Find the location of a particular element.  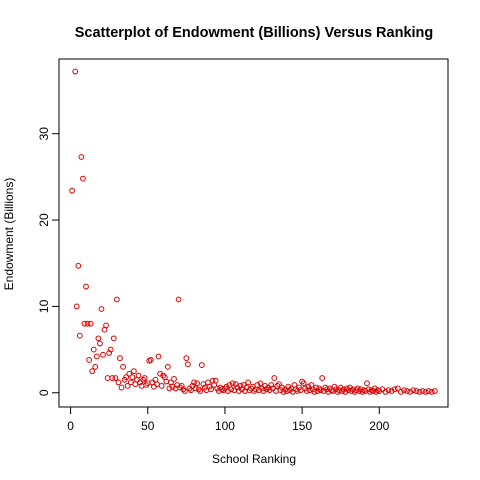

x-axis-title: School Ranking is located at coordinates (254, 459).